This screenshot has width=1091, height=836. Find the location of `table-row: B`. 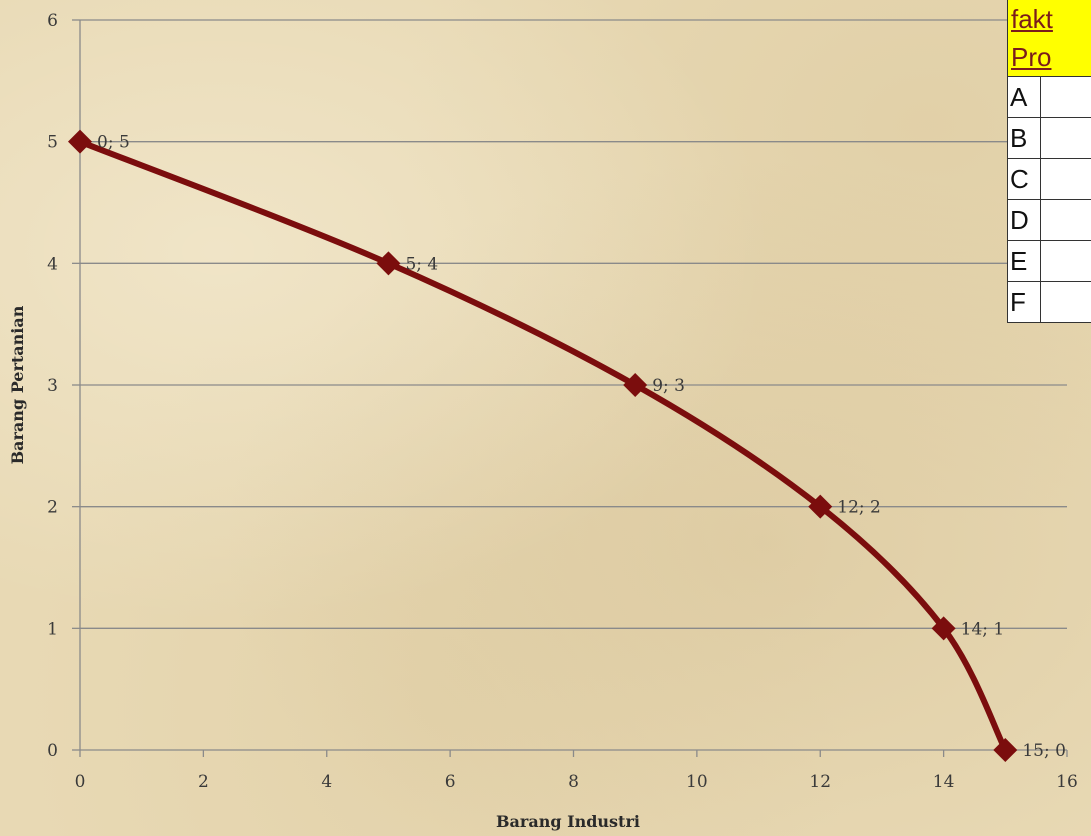

table-row: B is located at coordinates (1049, 137).